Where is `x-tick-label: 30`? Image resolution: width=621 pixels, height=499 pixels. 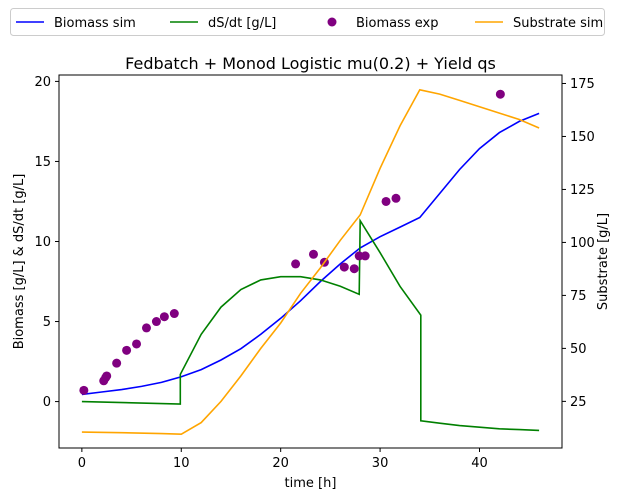 x-tick-label: 30 is located at coordinates (380, 463).